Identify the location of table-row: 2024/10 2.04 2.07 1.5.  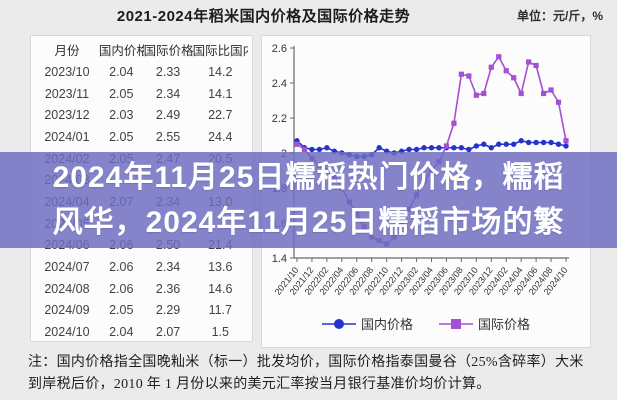
(141, 332).